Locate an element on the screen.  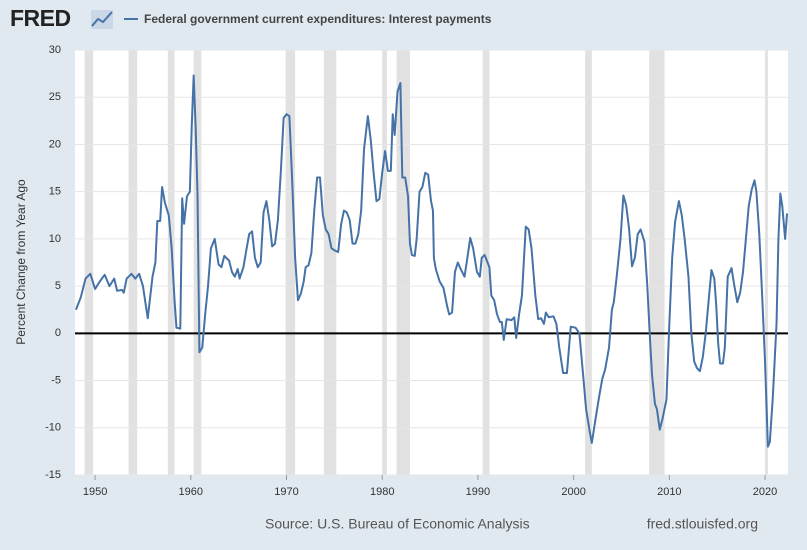
logo-icon is located at coordinates (102, 19).